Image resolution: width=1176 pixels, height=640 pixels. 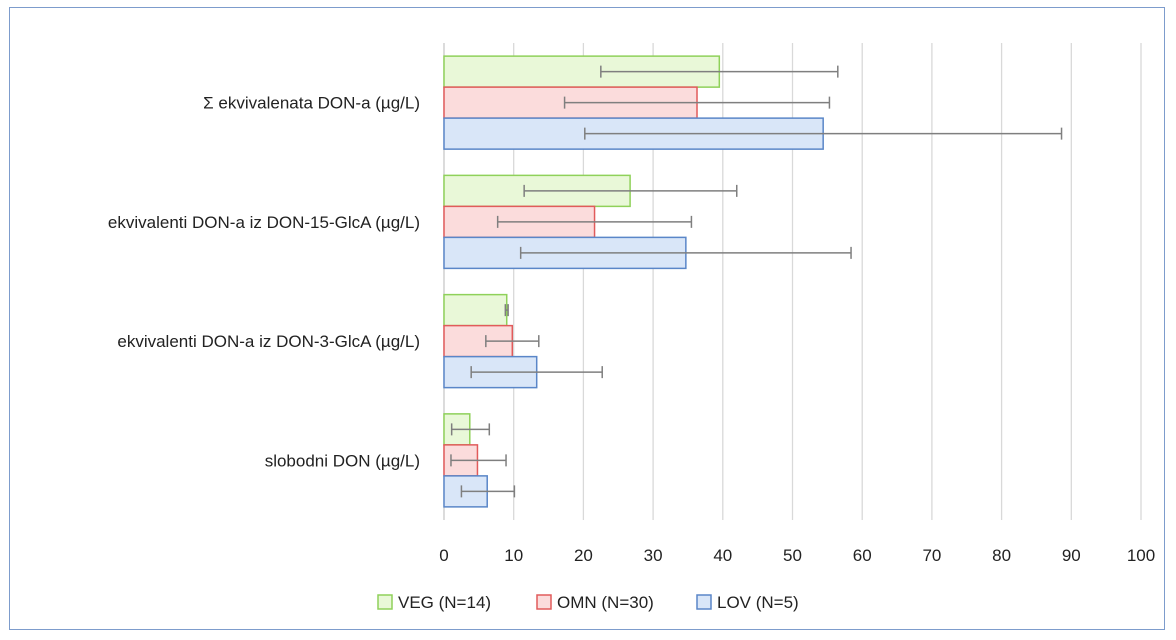 I want to click on legend-swatch-lov, so click(x=704, y=602).